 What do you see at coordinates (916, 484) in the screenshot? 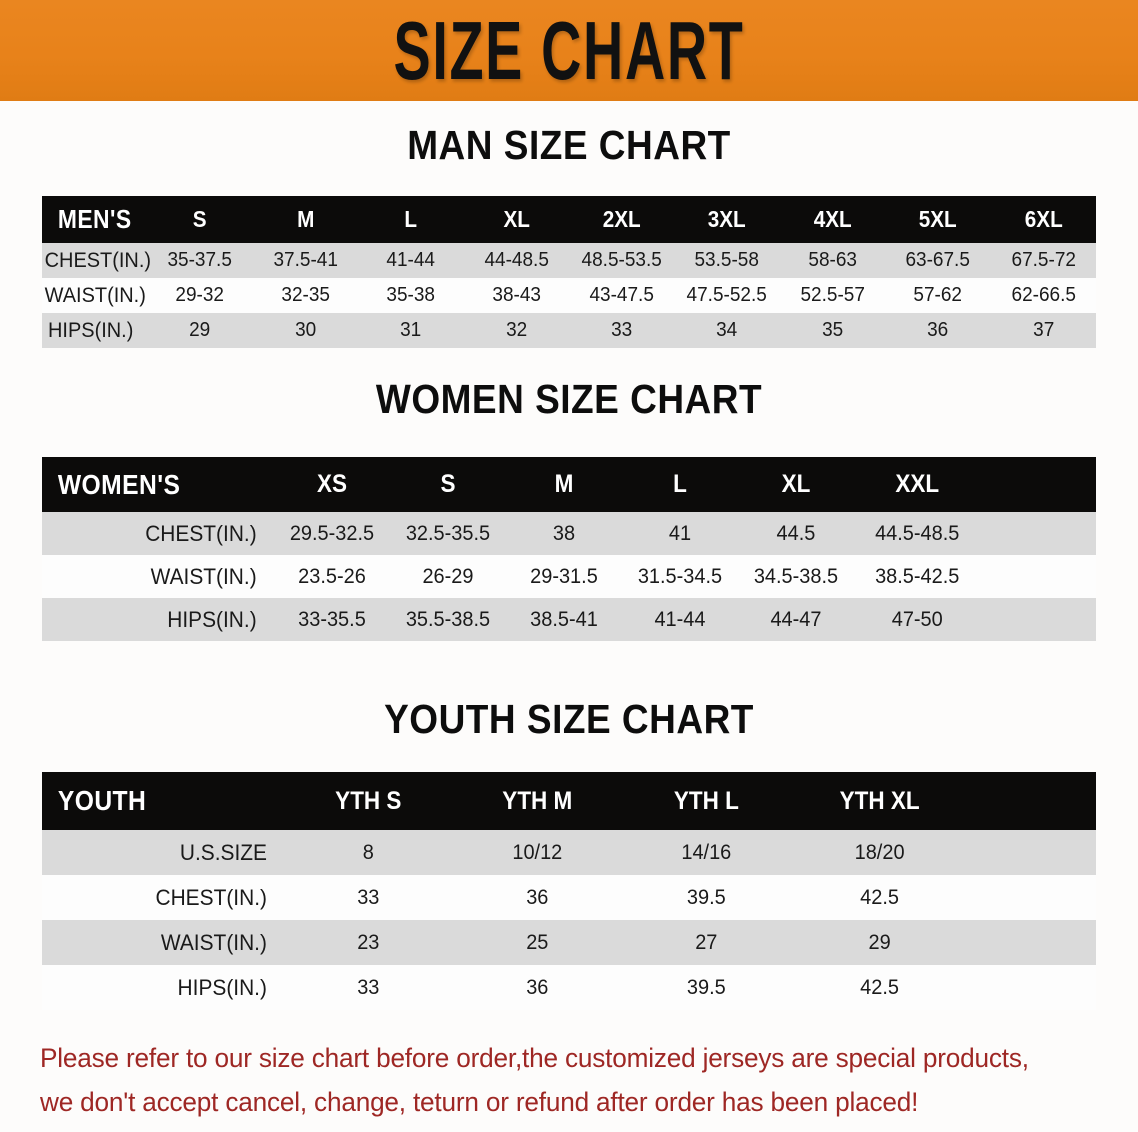
I see `women-size-col-5: XXL` at bounding box center [916, 484].